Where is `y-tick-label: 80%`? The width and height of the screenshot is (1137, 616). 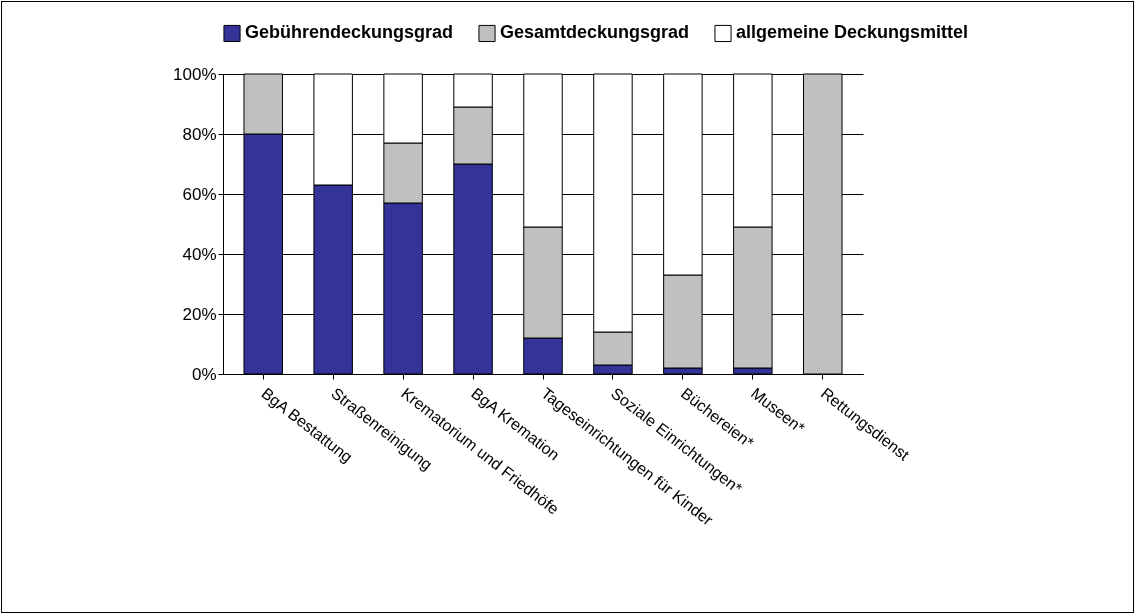 y-tick-label: 80% is located at coordinates (199, 134).